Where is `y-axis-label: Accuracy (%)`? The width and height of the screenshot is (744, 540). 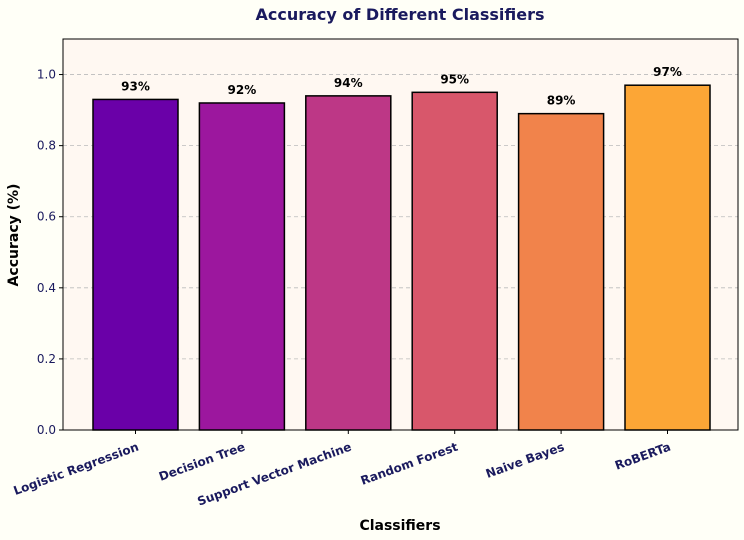 y-axis-label: Accuracy (%) is located at coordinates (14, 235).